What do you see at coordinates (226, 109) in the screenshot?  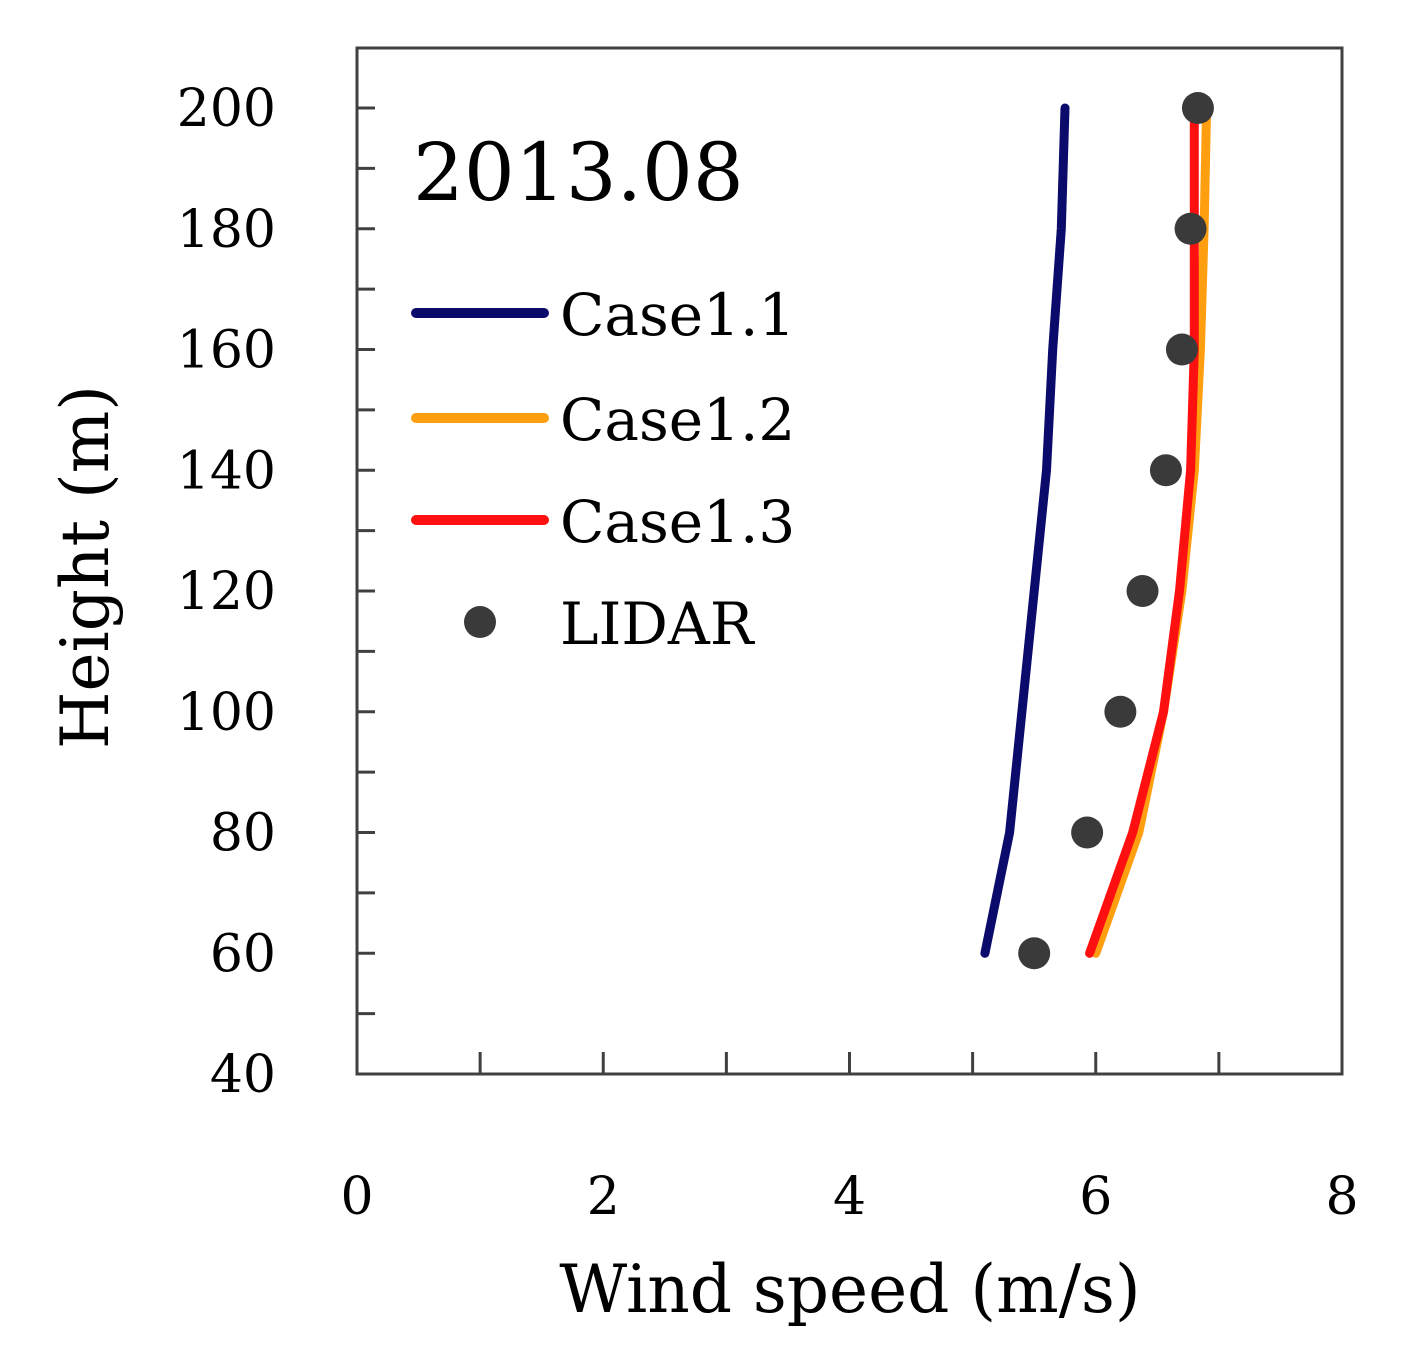 I see `y-tick-label: 200` at bounding box center [226, 109].